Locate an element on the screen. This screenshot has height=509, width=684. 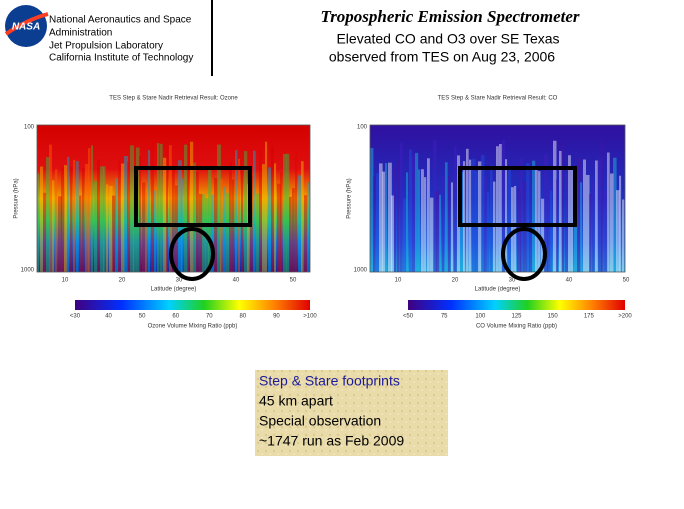
org-line: National Aeronautics and Space is located at coordinates (120, 20).